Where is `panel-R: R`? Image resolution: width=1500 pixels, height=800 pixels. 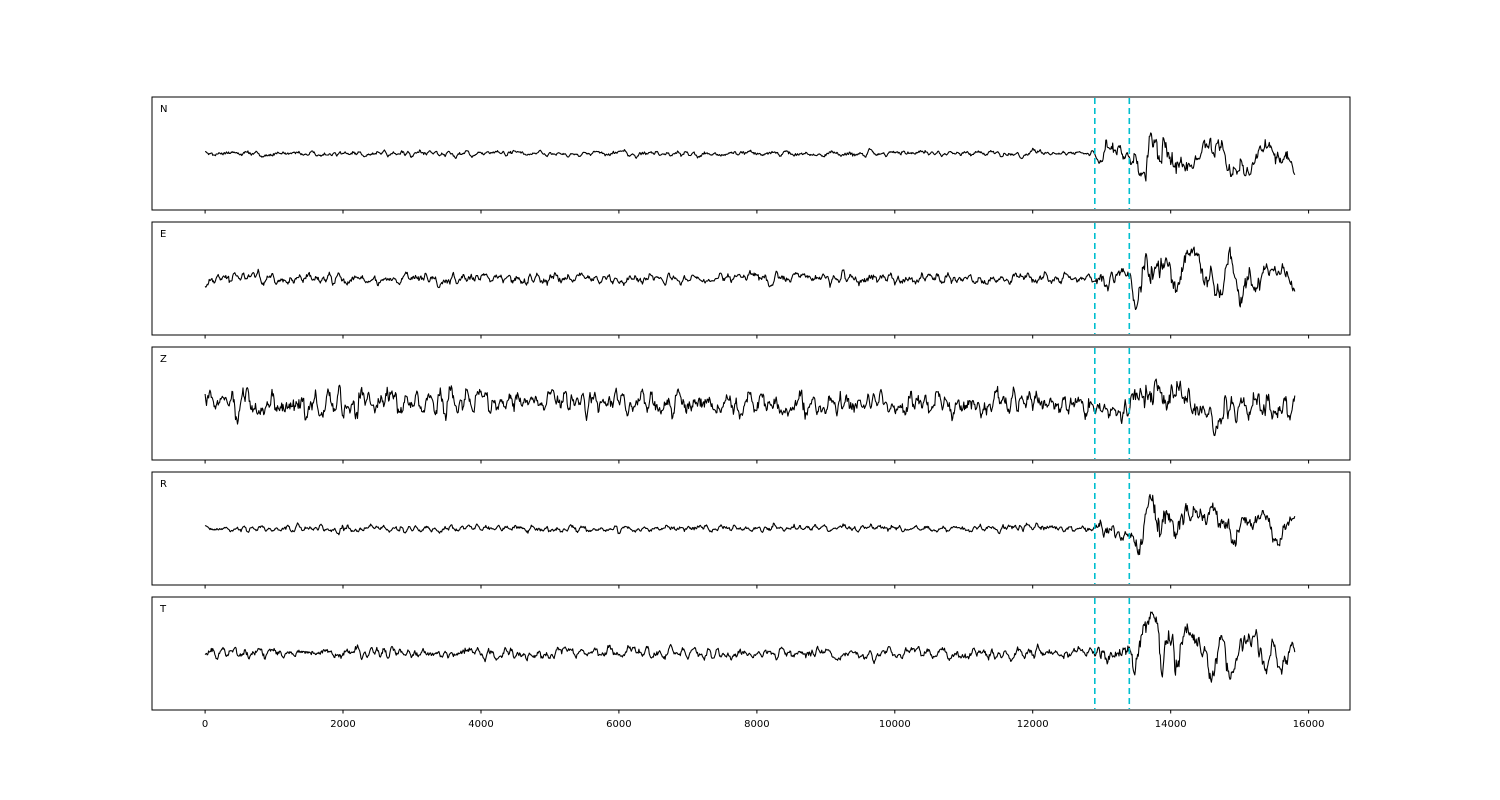 panel-R: R is located at coordinates (751, 530).